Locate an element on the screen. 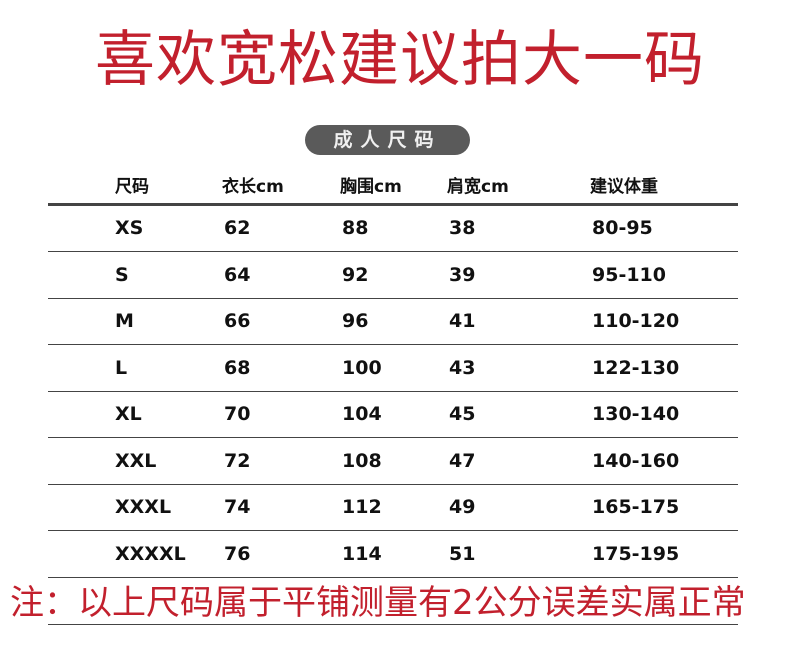 This screenshot has height=654, width=800. column-header: 肩宽cm is located at coordinates (478, 187).